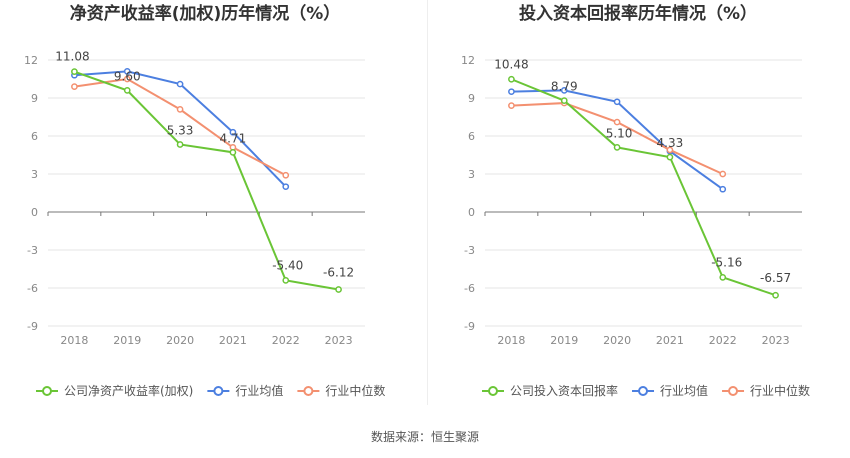 The width and height of the screenshot is (850, 458). What do you see at coordinates (424, 437) in the screenshot?
I see `data-source-footer: 数据来源：恒生聚源` at bounding box center [424, 437].